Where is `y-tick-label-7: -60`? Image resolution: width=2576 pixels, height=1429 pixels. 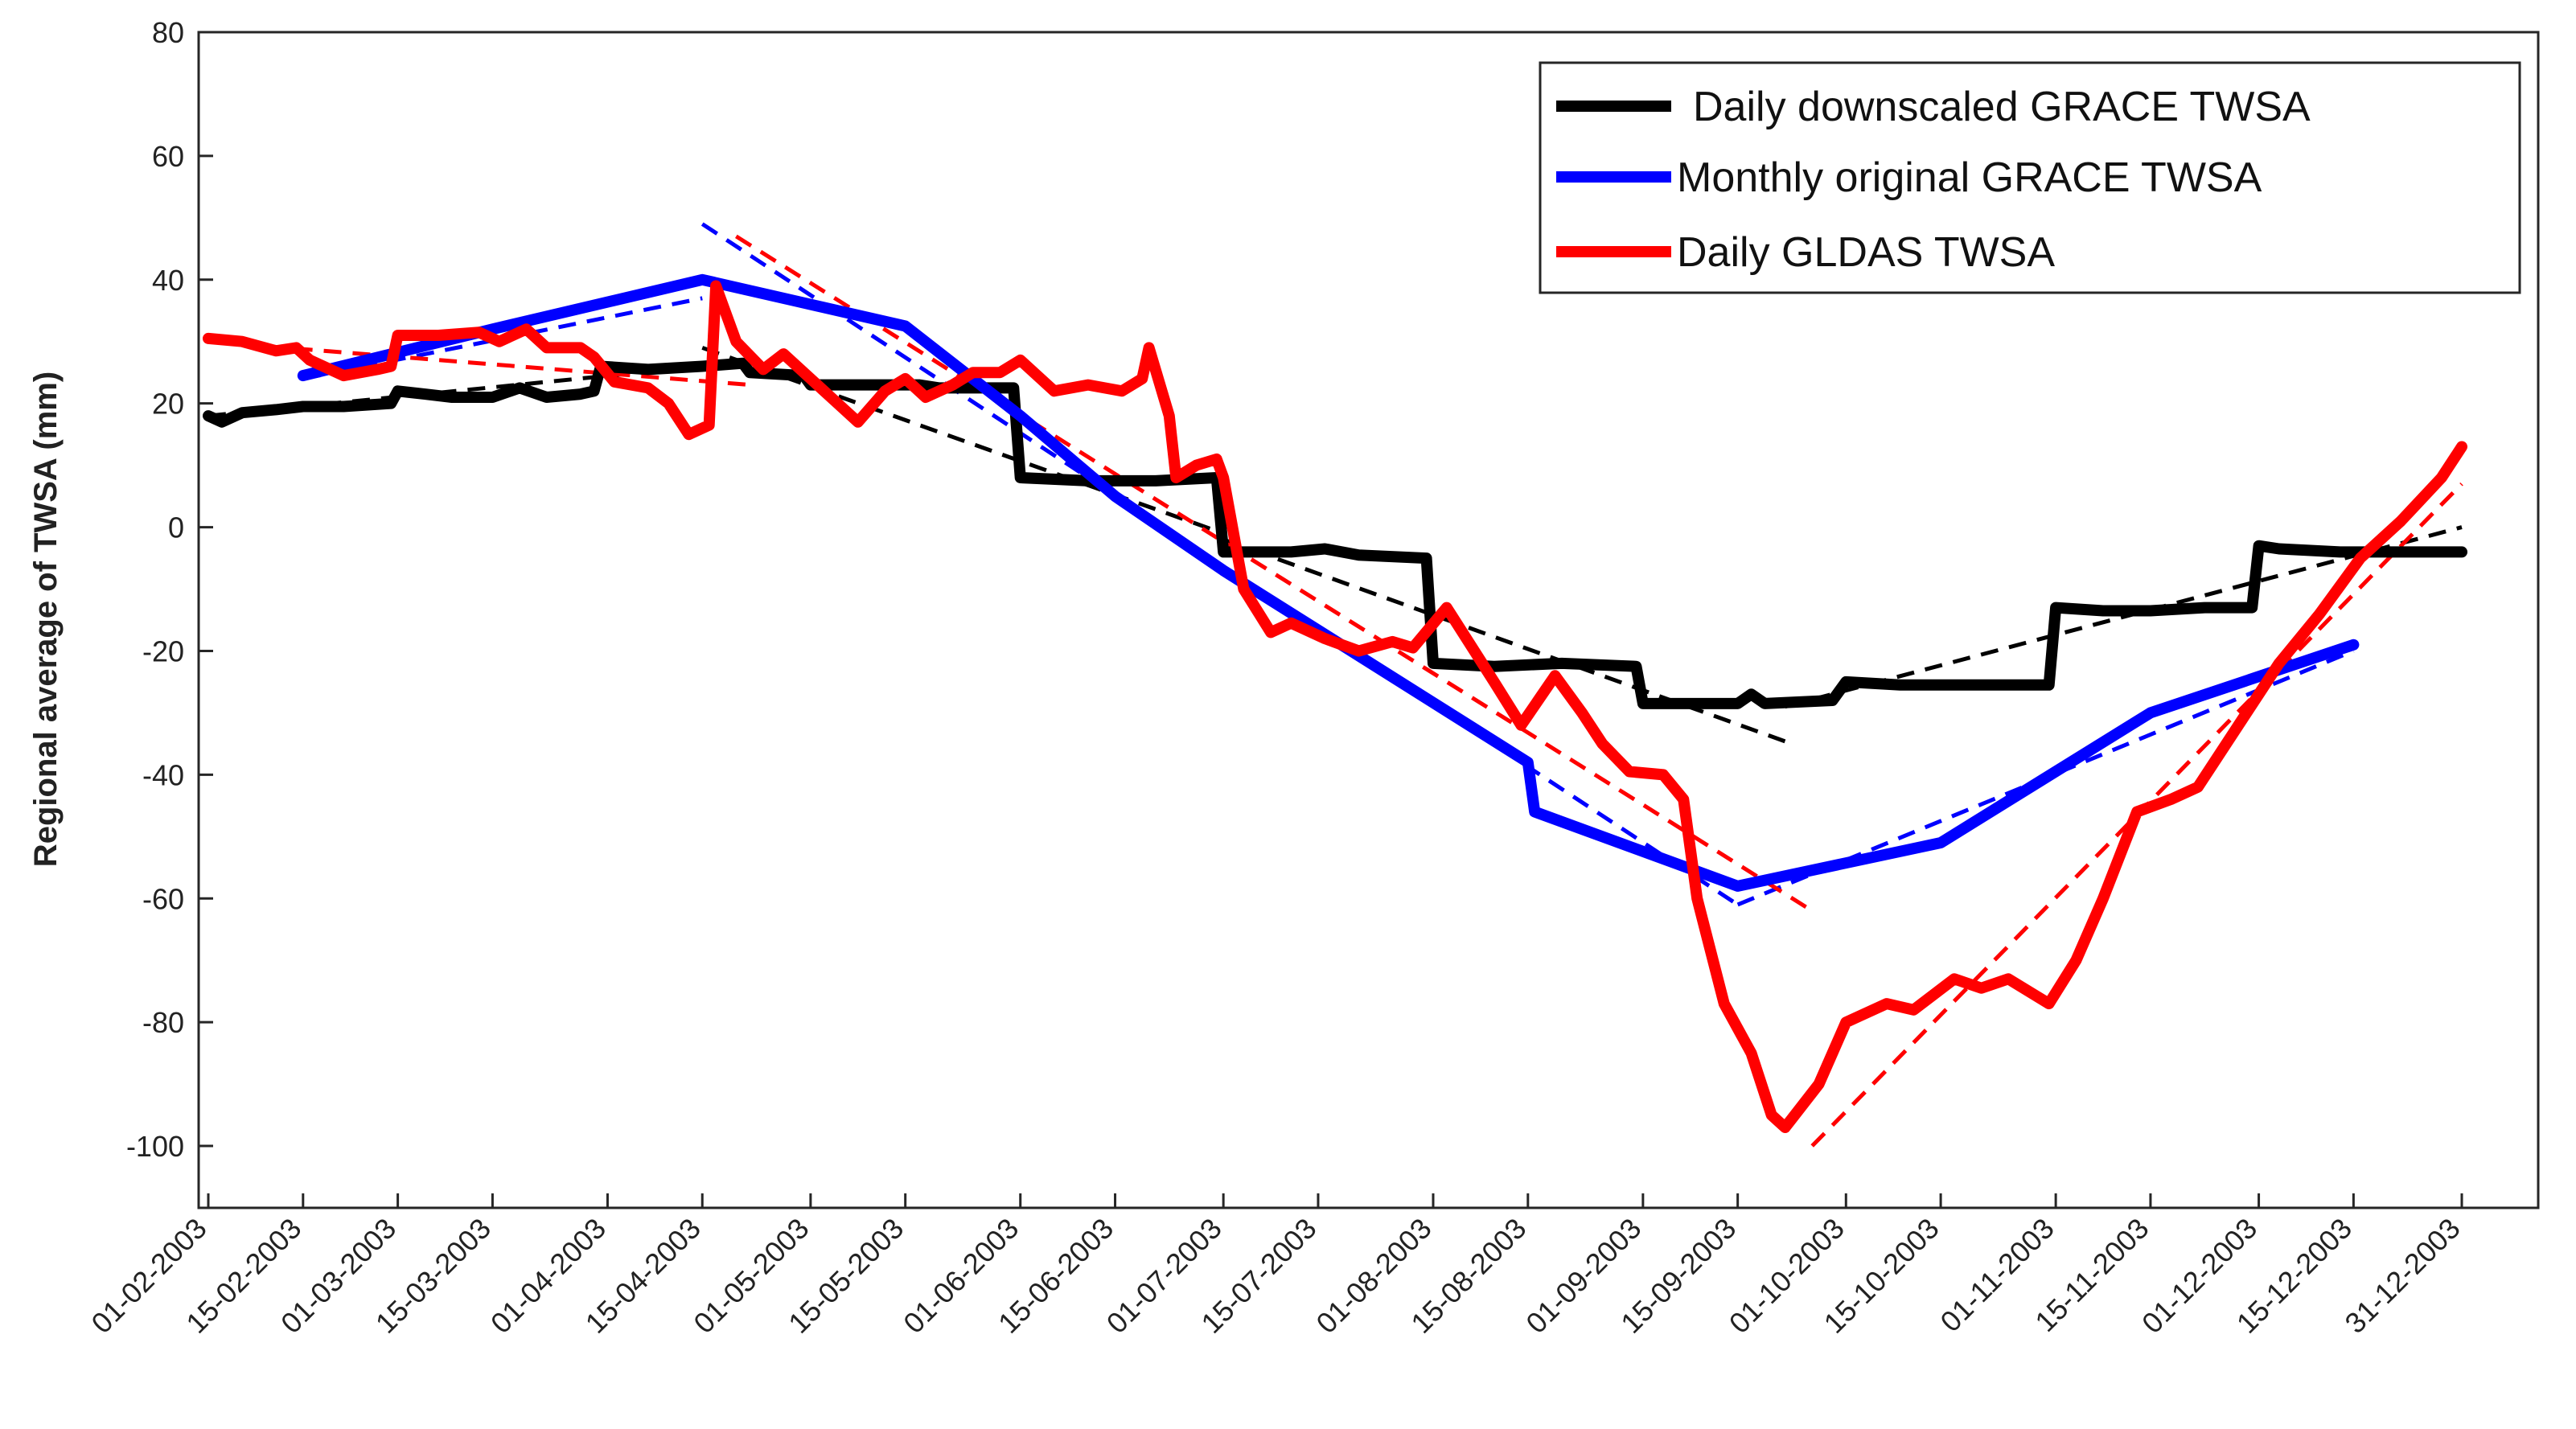
y-tick-label-7: -60 is located at coordinates (163, 899).